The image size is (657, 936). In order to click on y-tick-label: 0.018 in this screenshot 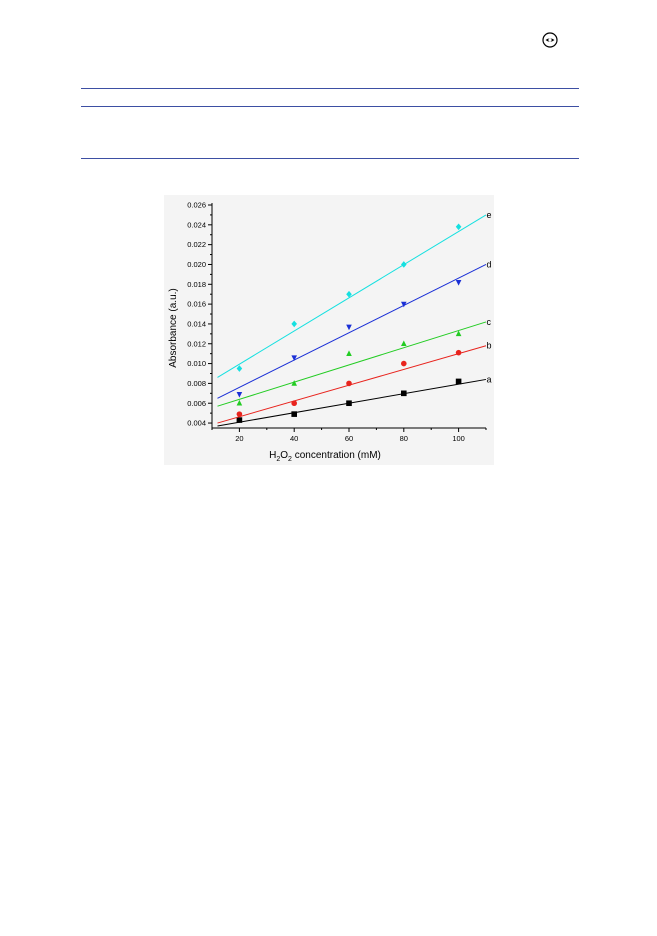, I will do `click(196, 284)`.